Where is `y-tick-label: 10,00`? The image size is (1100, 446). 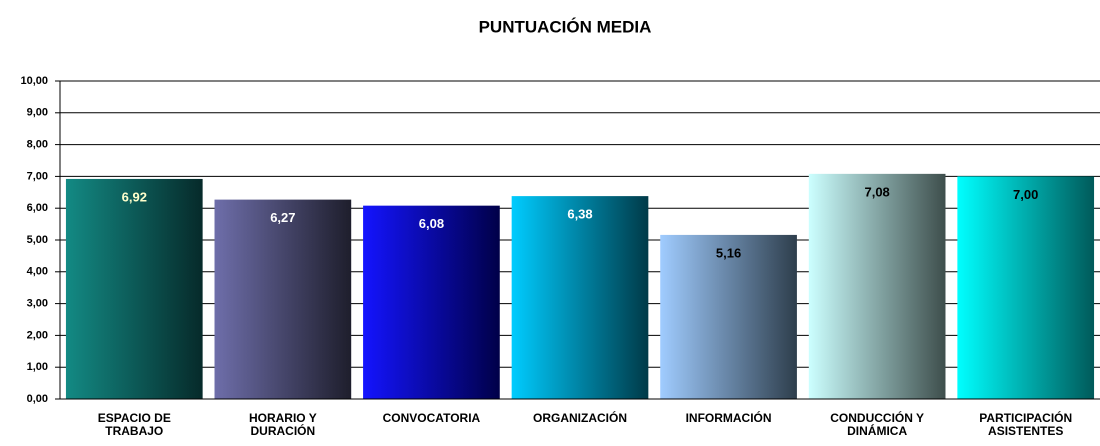
y-tick-label: 10,00 is located at coordinates (34, 81).